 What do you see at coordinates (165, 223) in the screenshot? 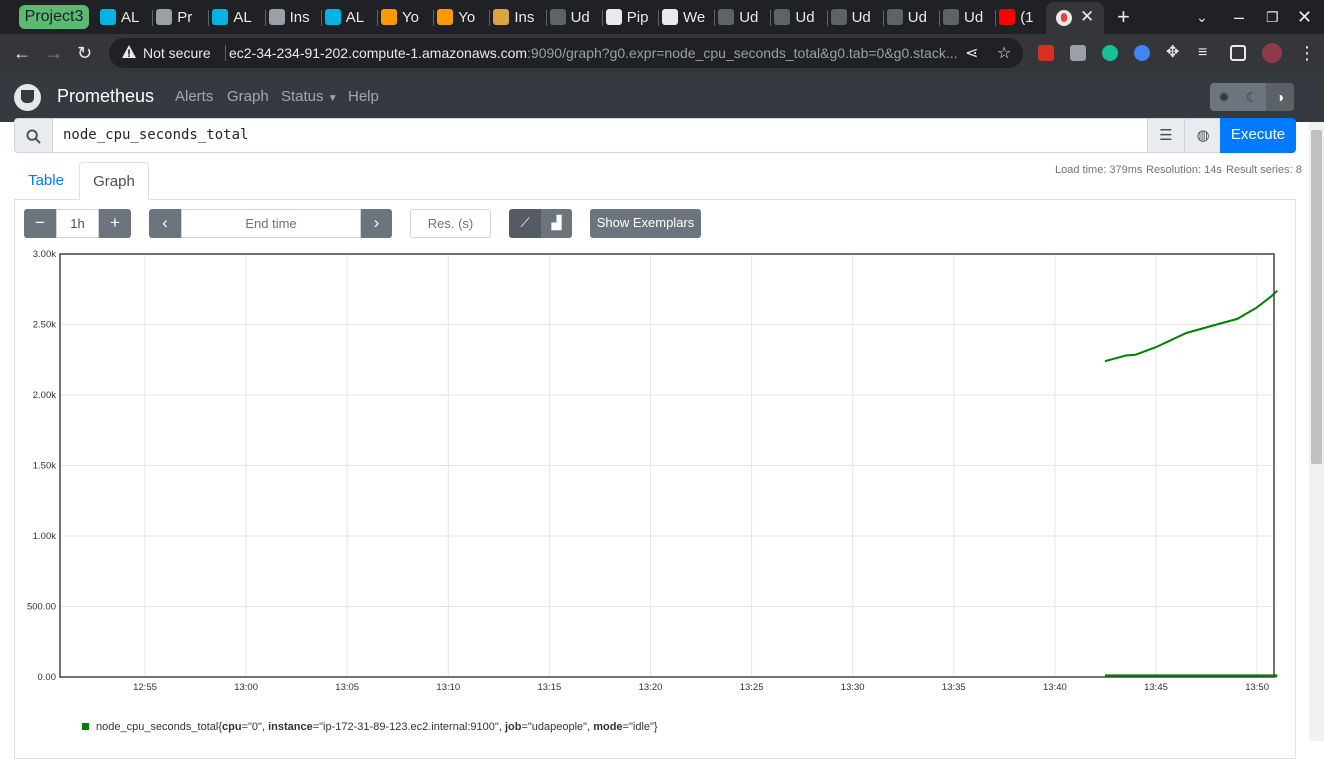
I see `previous-time-icon: ‹` at bounding box center [165, 223].